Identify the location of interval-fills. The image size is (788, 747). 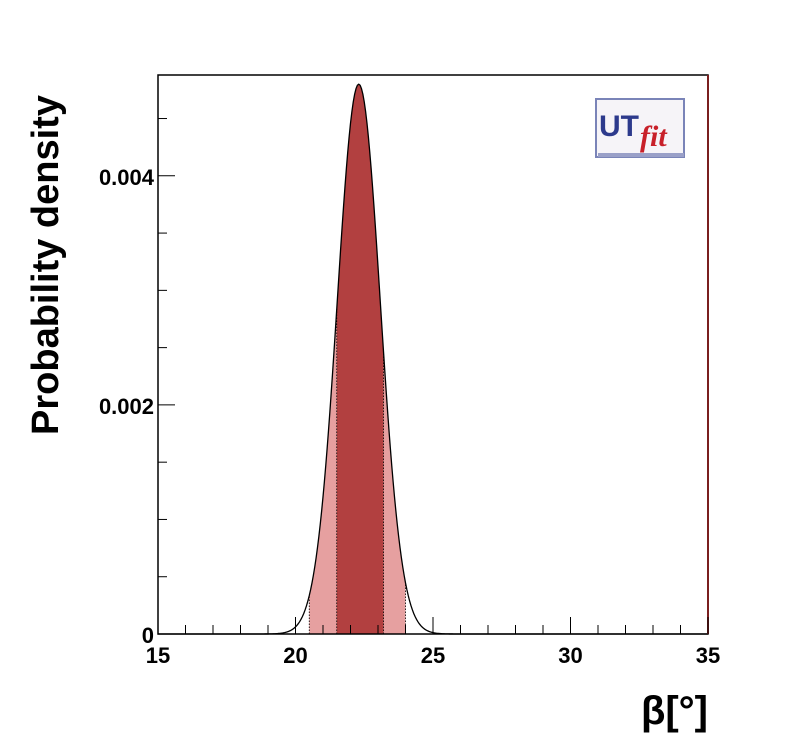
(357, 359).